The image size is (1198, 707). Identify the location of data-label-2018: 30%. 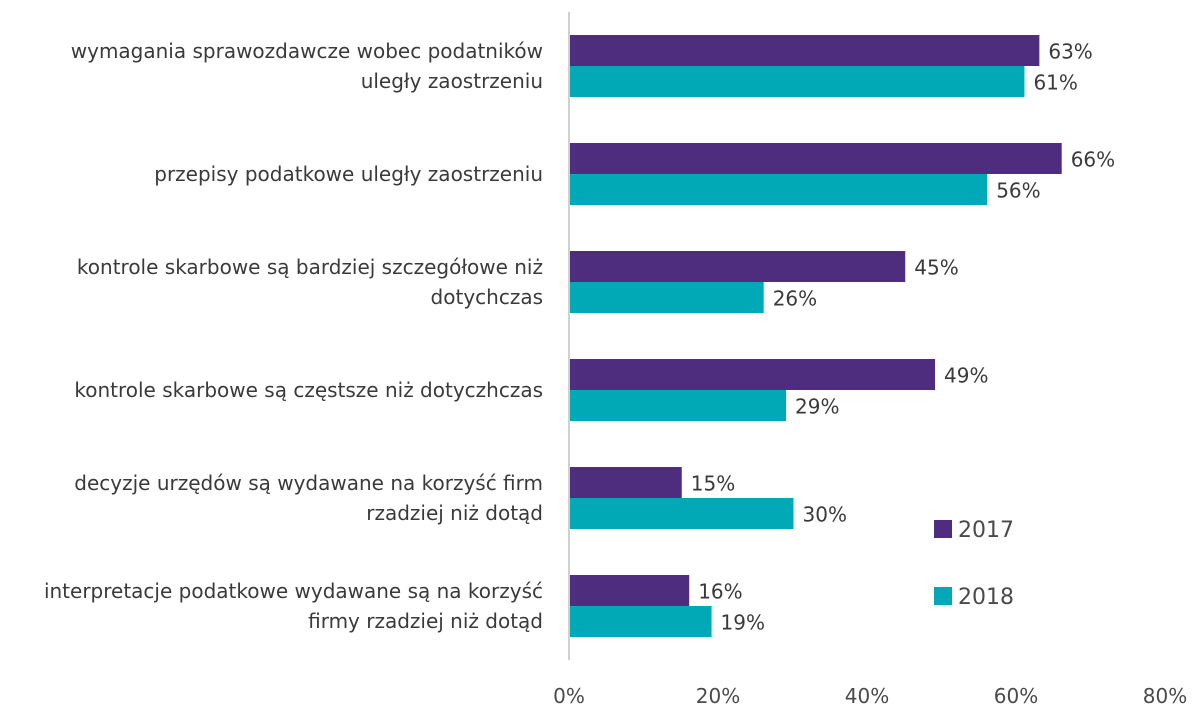
(825, 515).